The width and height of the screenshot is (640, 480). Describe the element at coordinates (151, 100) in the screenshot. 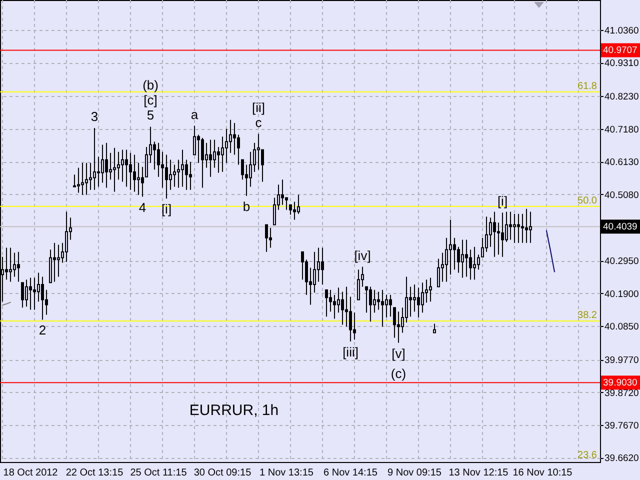

I see `annotation: [c]` at that location.